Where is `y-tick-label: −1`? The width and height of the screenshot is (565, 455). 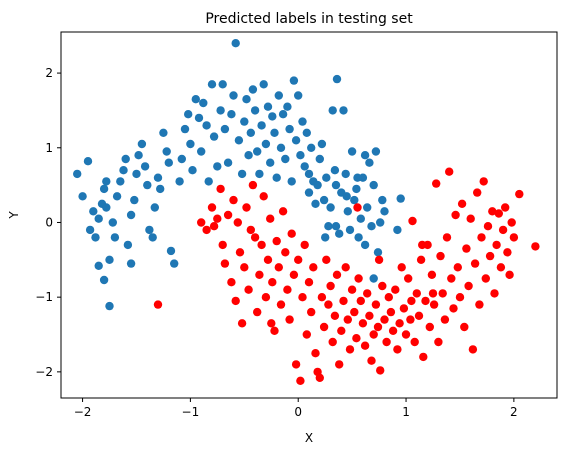
y-tick-label: −1 is located at coordinates (44, 297).